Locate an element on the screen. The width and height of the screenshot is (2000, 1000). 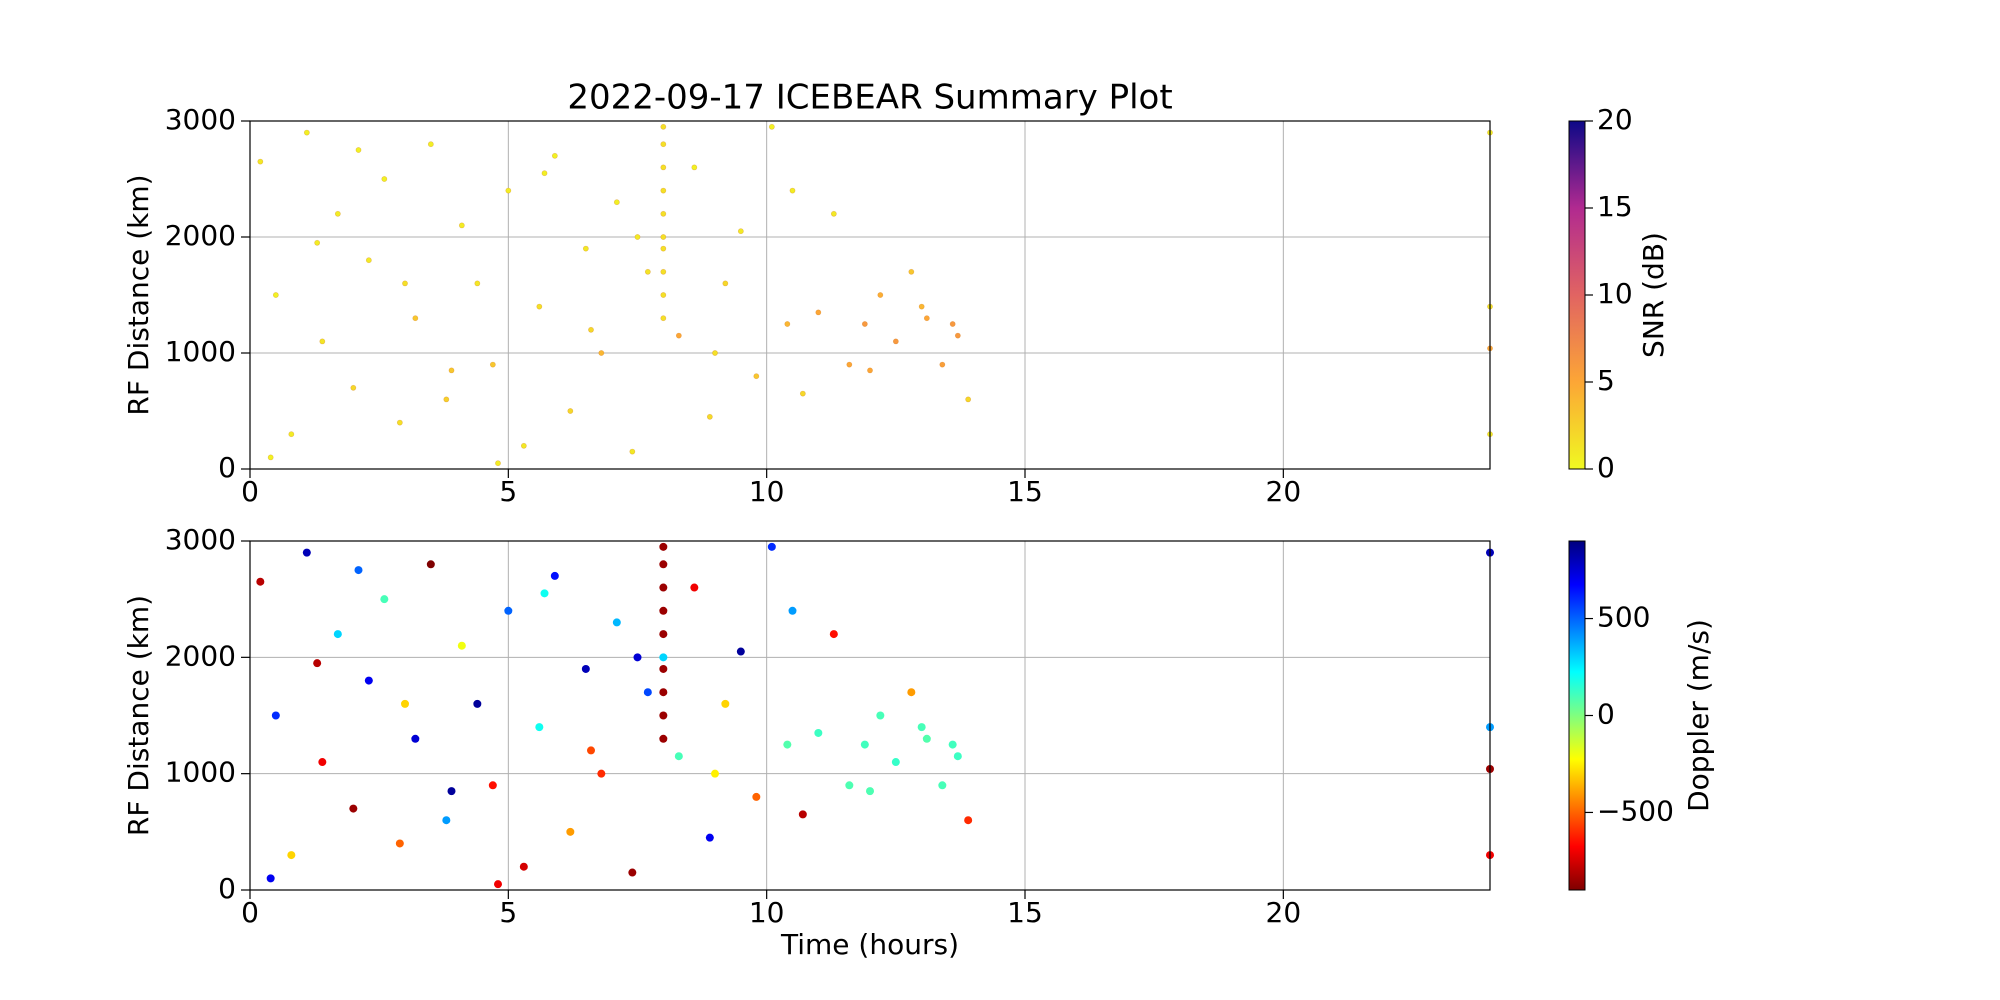
colorbar-label: SNR (dB) is located at coordinates (1653, 295).